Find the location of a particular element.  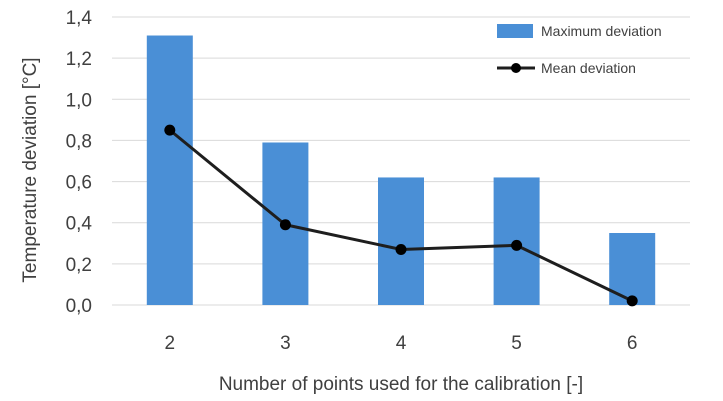

x-tick-label: 4 is located at coordinates (401, 343).